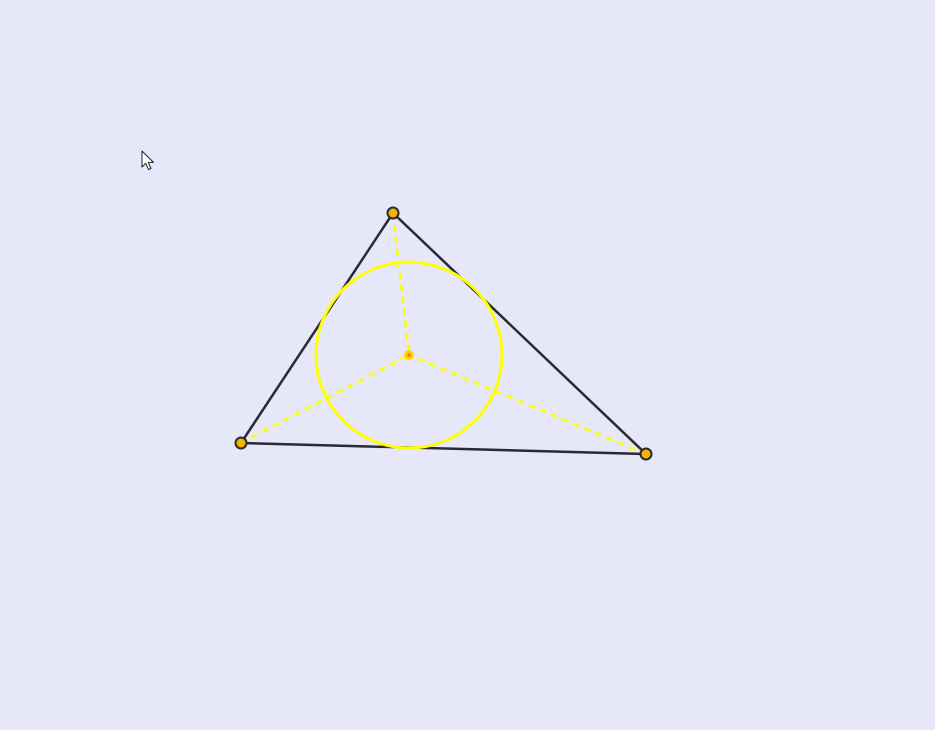 This screenshot has width=935, height=730. I want to click on vertex-b, so click(241, 443).